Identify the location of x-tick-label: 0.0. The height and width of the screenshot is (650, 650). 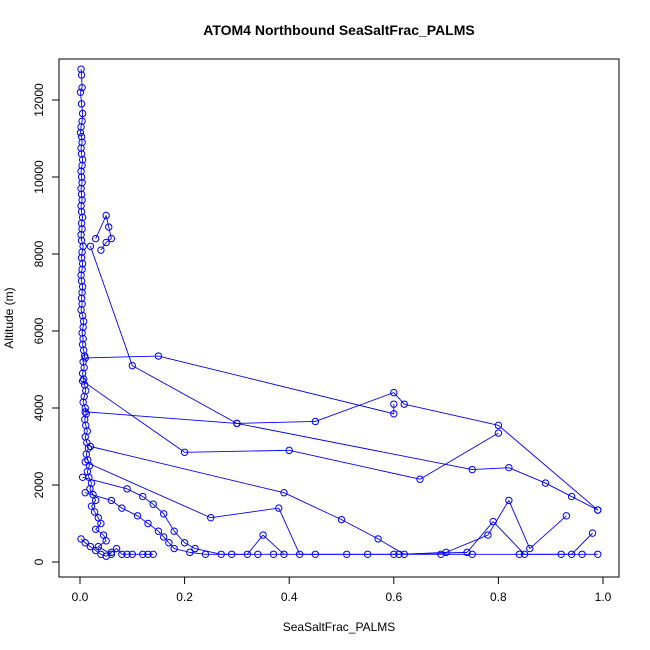
(80, 597).